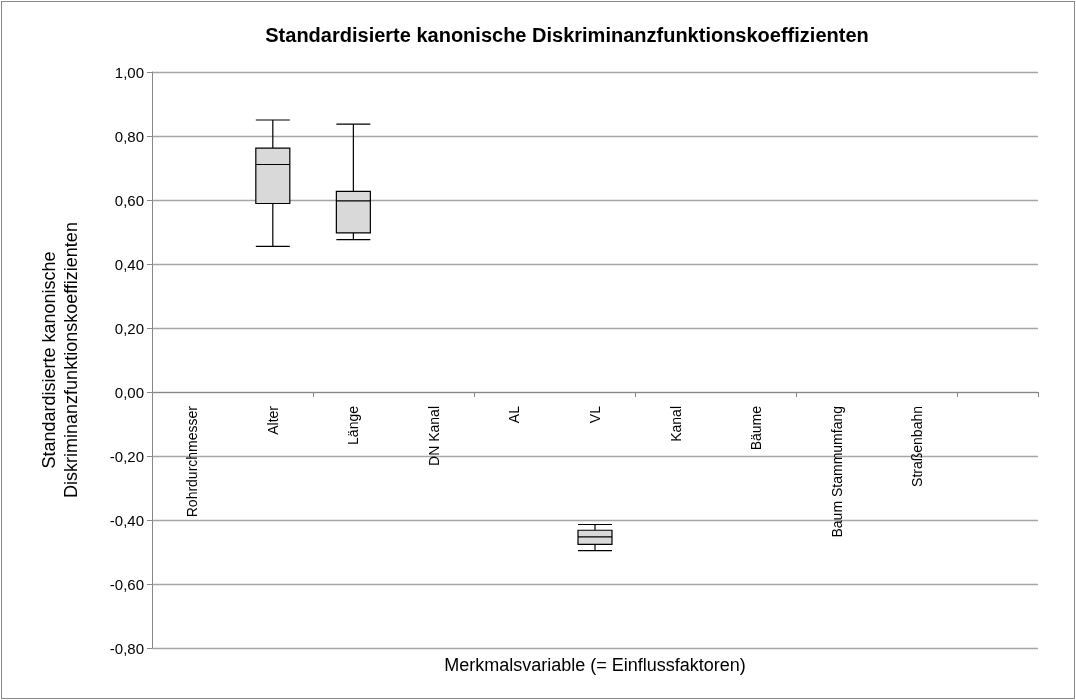 This screenshot has height=700, width=1076. I want to click on y-tick-label: -0,20, so click(126, 456).